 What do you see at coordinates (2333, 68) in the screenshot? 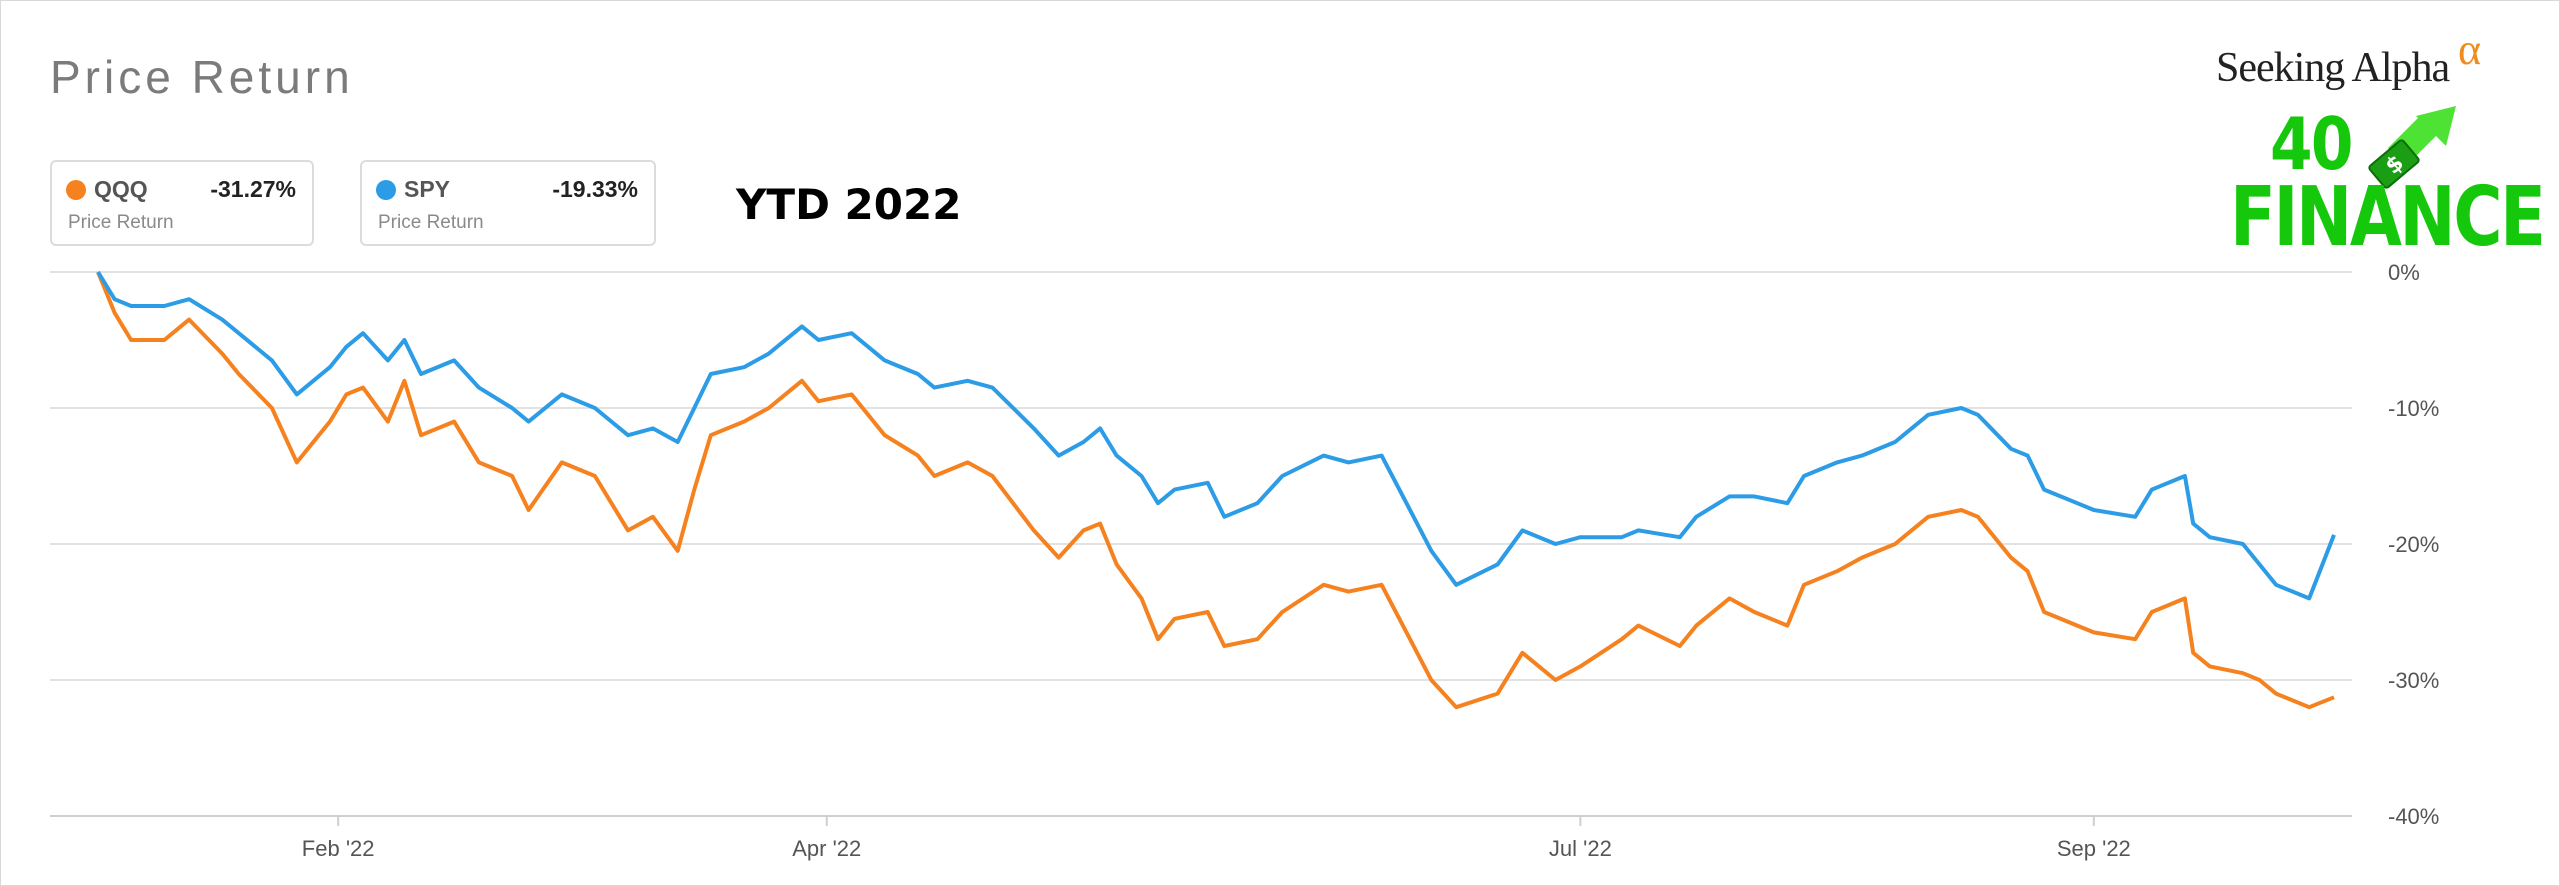
I see `logo-brand-text: Seeking Alpha` at bounding box center [2333, 68].